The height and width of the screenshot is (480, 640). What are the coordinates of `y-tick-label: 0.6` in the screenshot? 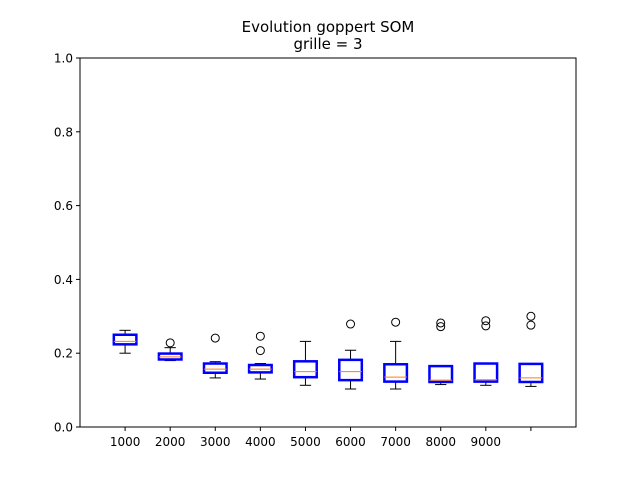 It's located at (63, 206).